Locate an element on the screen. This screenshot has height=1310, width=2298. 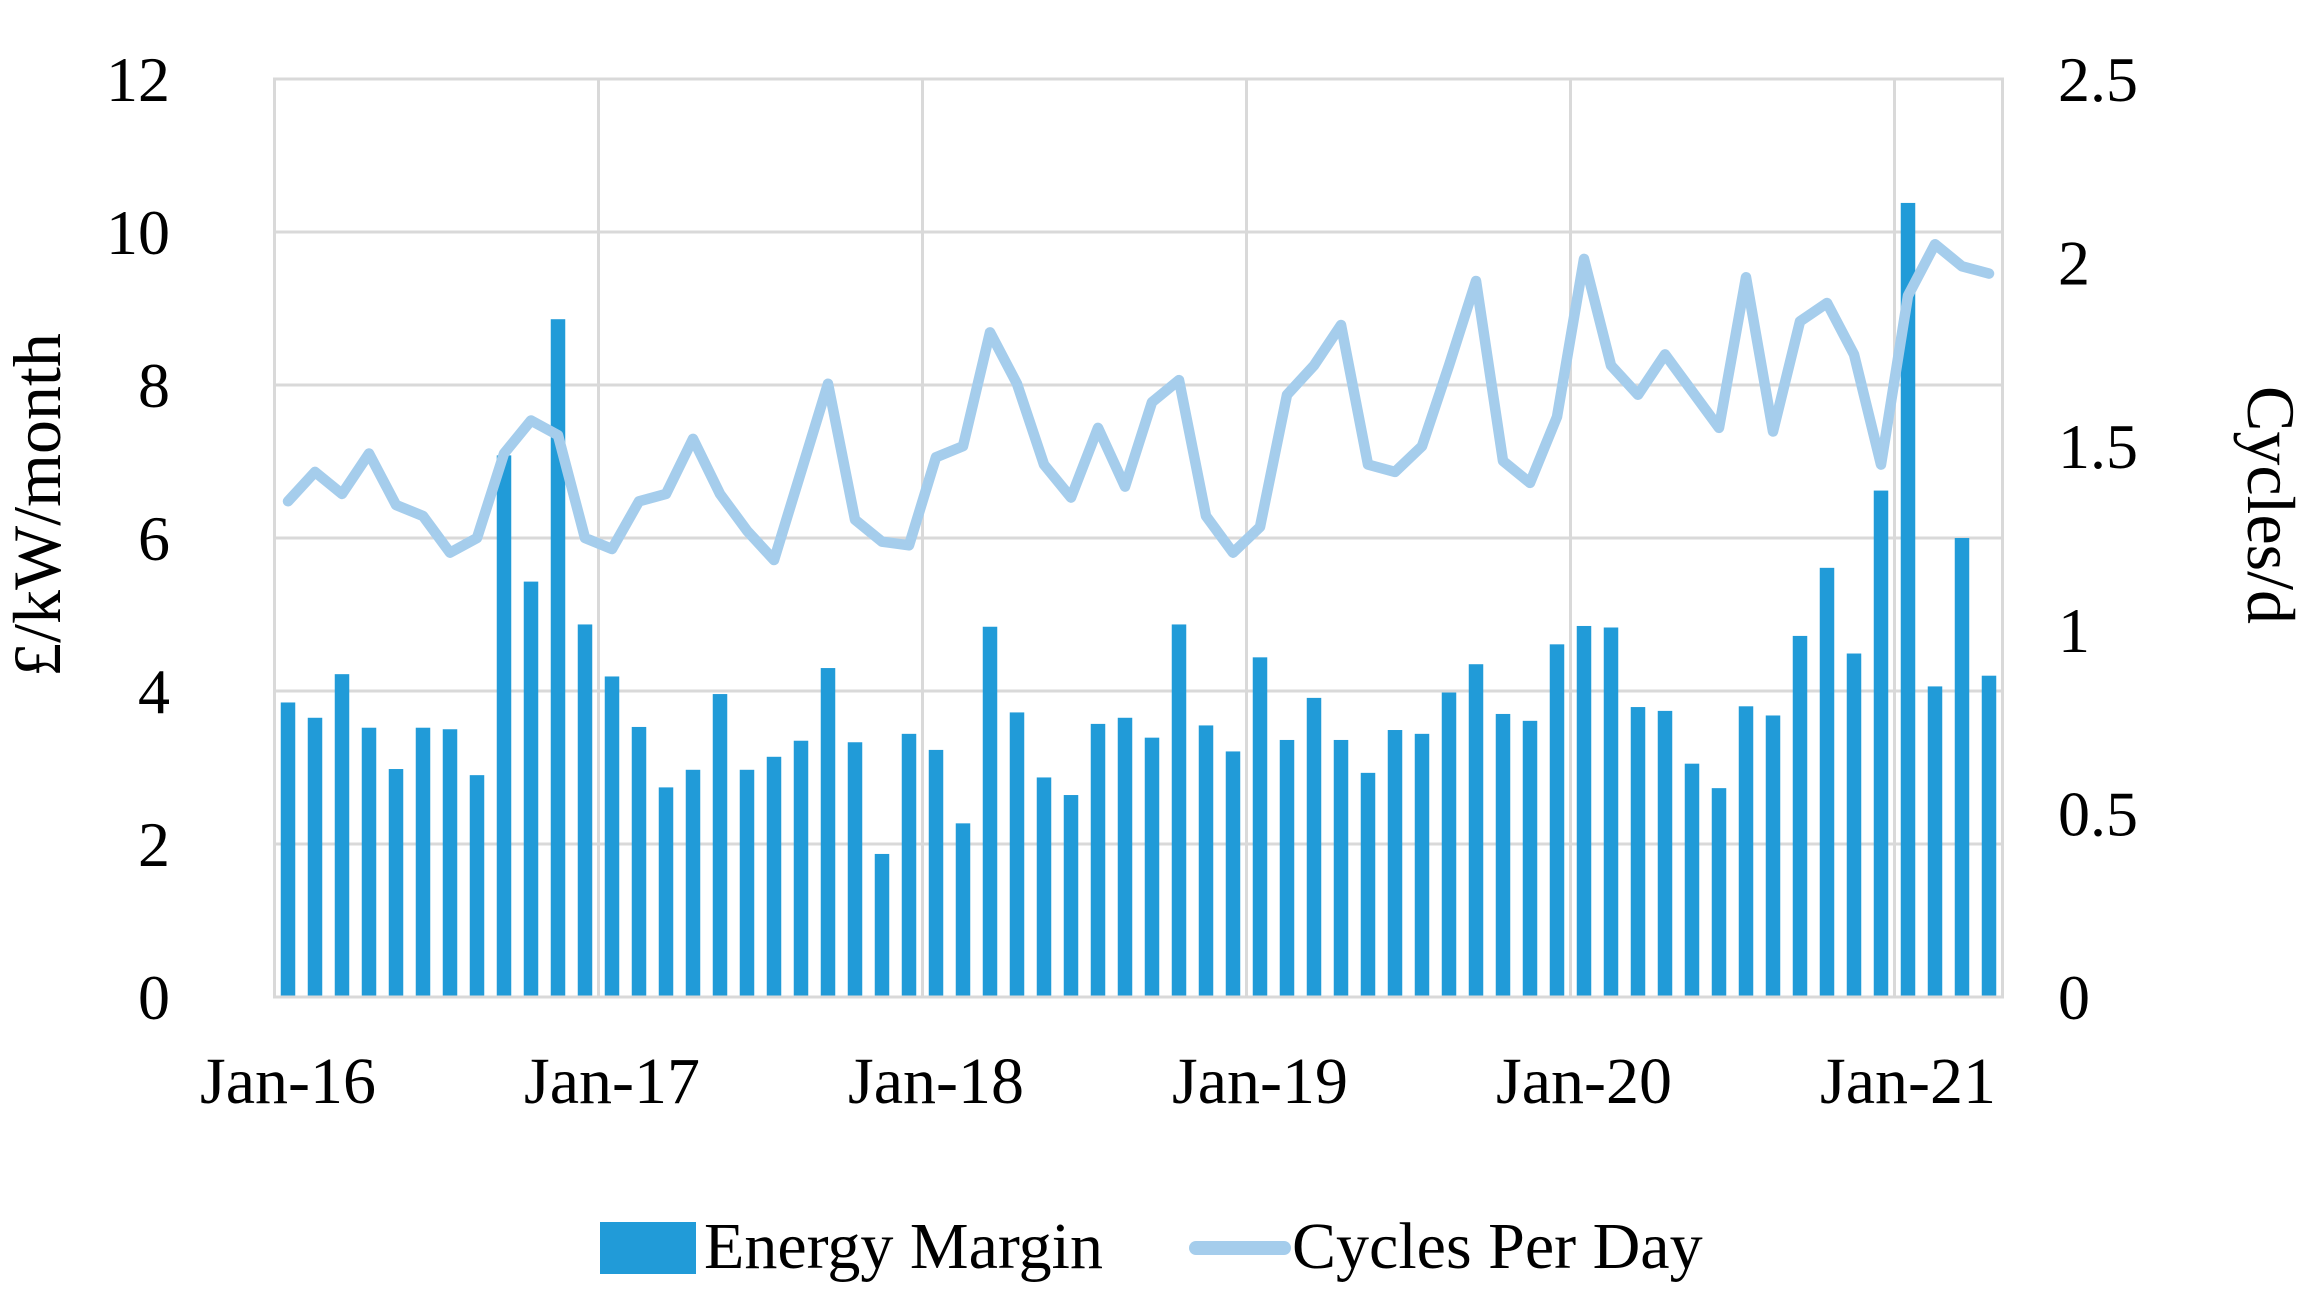
left-tick-8: 8 is located at coordinates (154, 385).